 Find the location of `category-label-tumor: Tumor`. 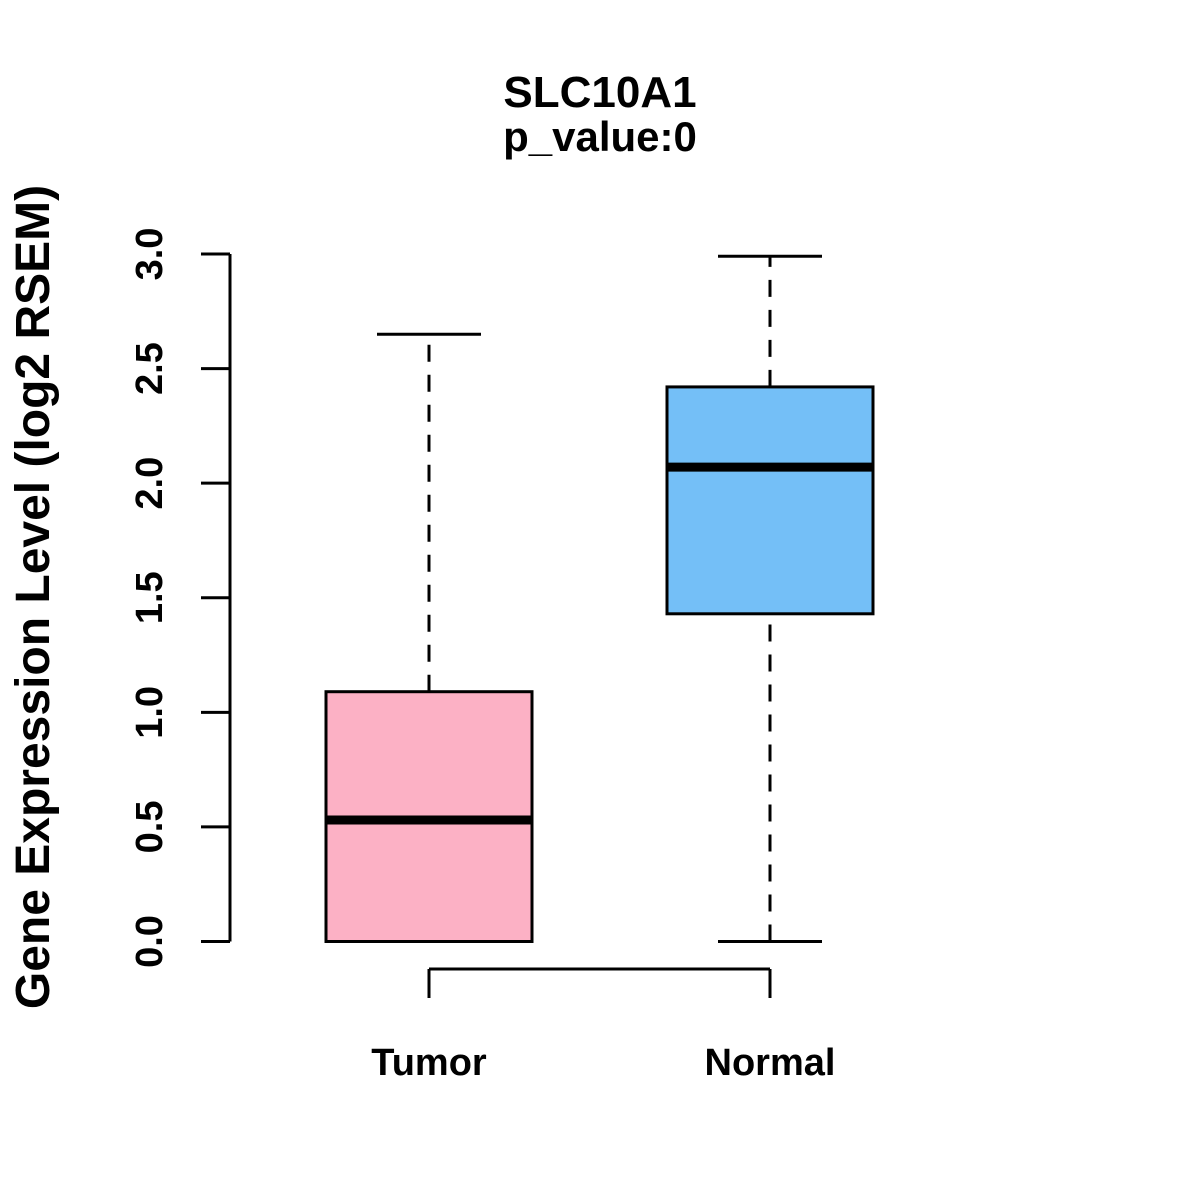

category-label-tumor: Tumor is located at coordinates (429, 1063).